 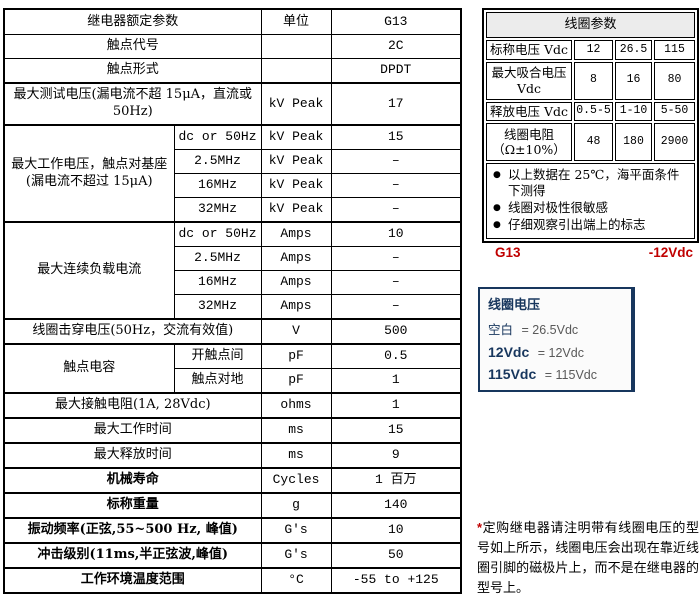 I want to click on value-cell: -55 to +125, so click(x=396, y=580).